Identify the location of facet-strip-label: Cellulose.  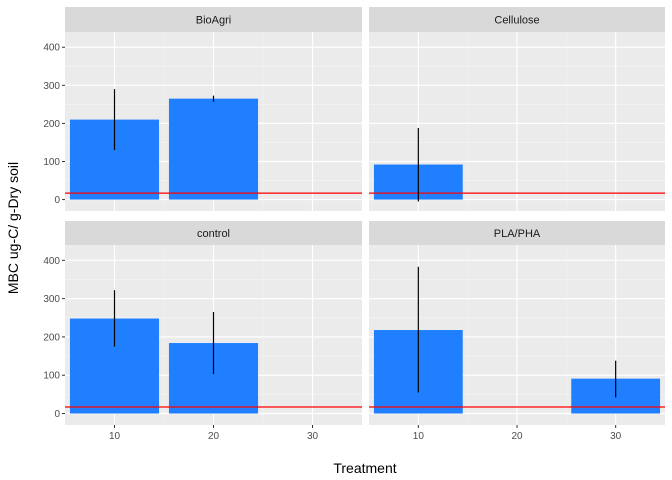
(516, 21).